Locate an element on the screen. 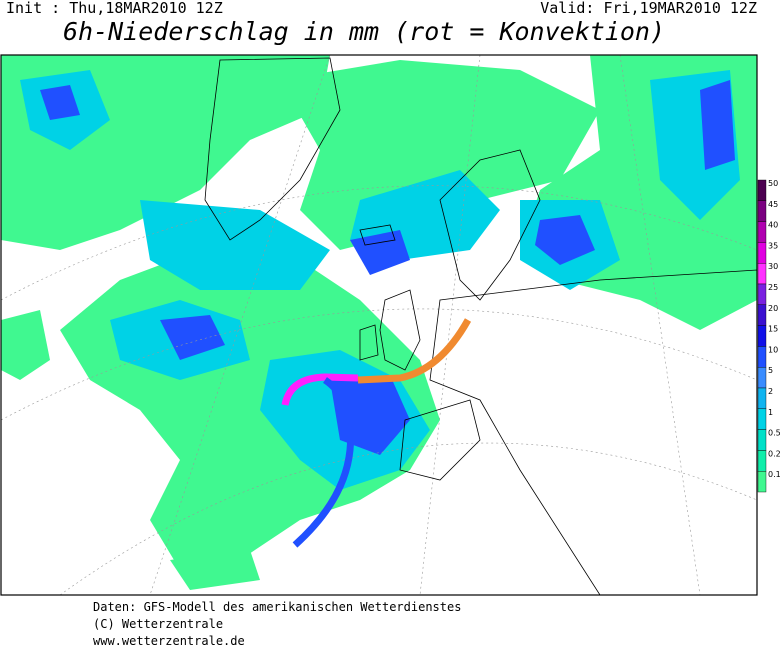  color-legend: 50 45 40 35 30 25 20 15 10 5 2 1 0.5 0.2 0.1 is located at coordinates (769, 336).